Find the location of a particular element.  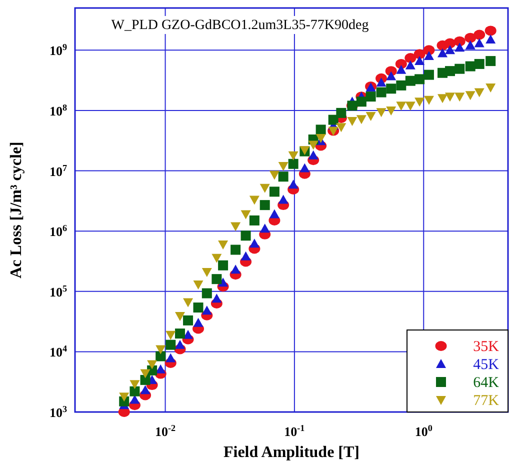

legend-label: 45K is located at coordinates (486, 365).